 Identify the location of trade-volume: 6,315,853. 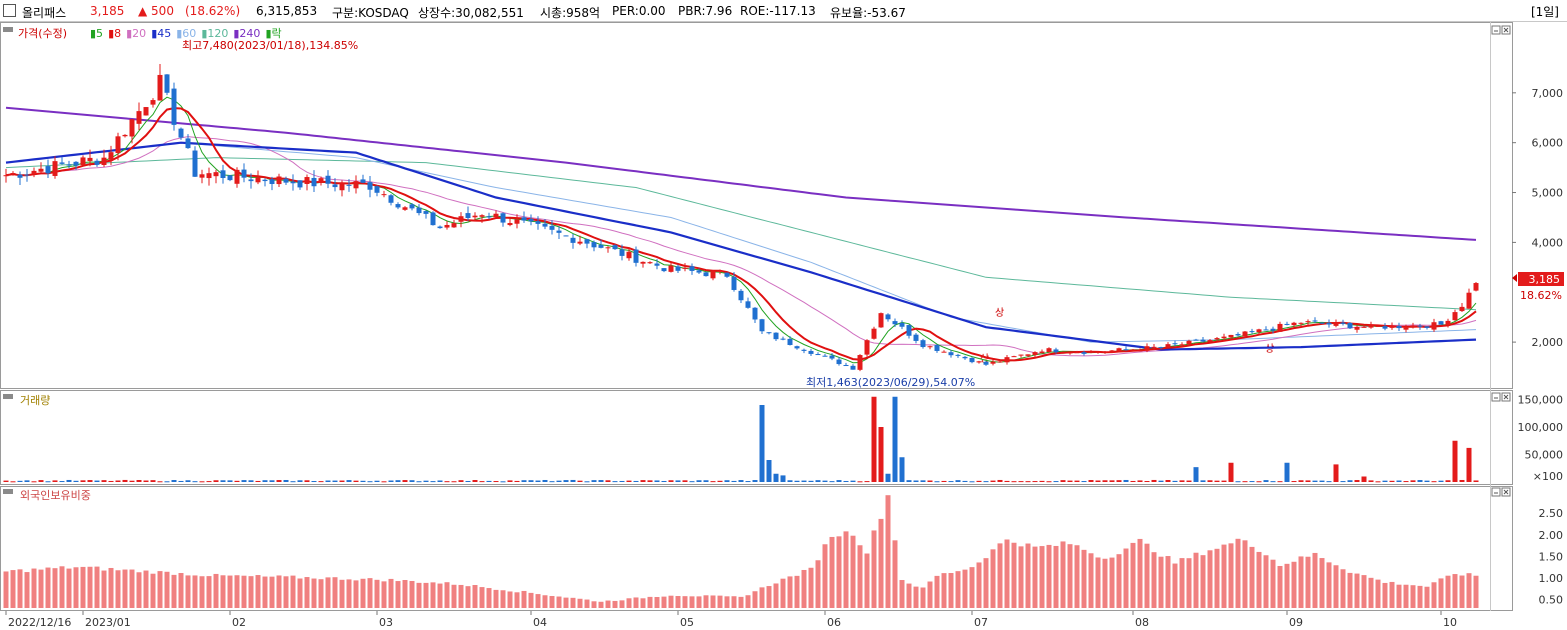
(287, 11).